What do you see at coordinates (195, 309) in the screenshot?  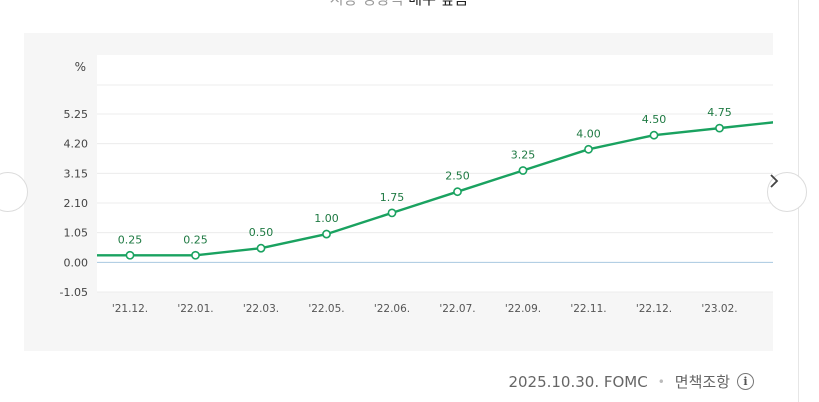 I see `x-tick-label: '22.01.` at bounding box center [195, 309].